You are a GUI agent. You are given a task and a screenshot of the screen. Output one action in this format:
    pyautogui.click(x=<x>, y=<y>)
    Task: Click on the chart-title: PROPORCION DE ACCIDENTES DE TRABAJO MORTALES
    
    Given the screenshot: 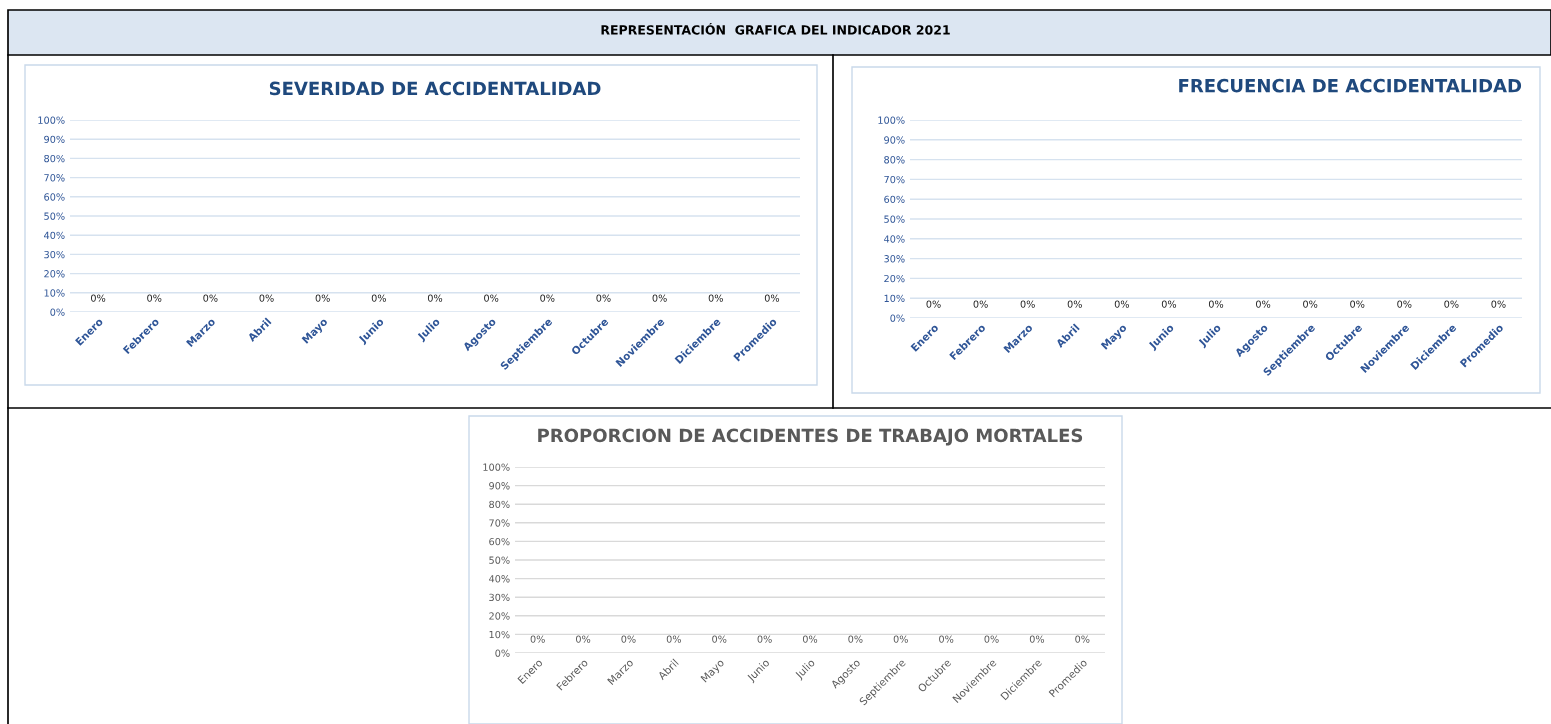 What is the action you would take?
    pyautogui.click(x=810, y=437)
    